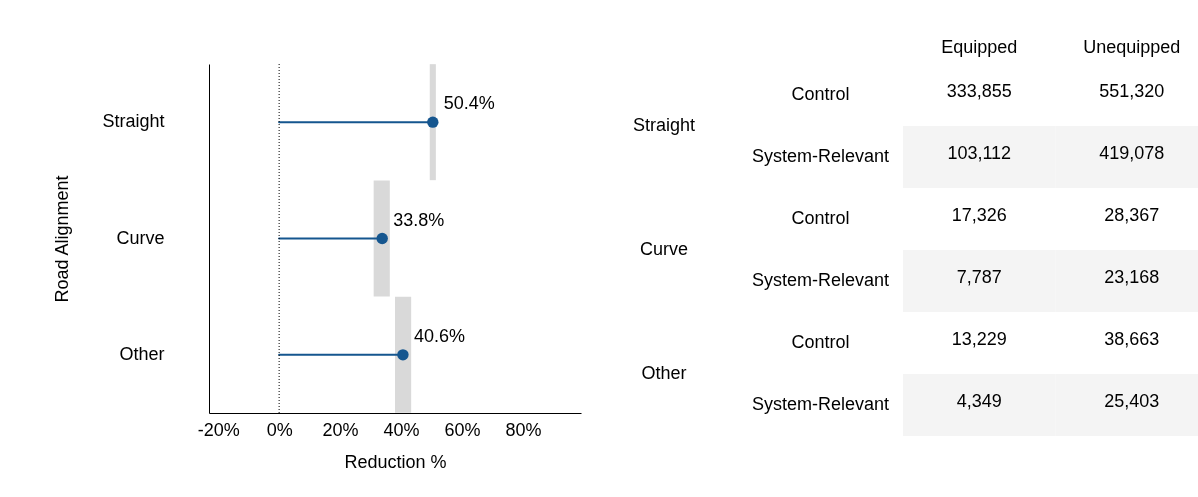 The image size is (1198, 497). Describe the element at coordinates (979, 91) in the screenshot. I see `text: 333,855` at that location.